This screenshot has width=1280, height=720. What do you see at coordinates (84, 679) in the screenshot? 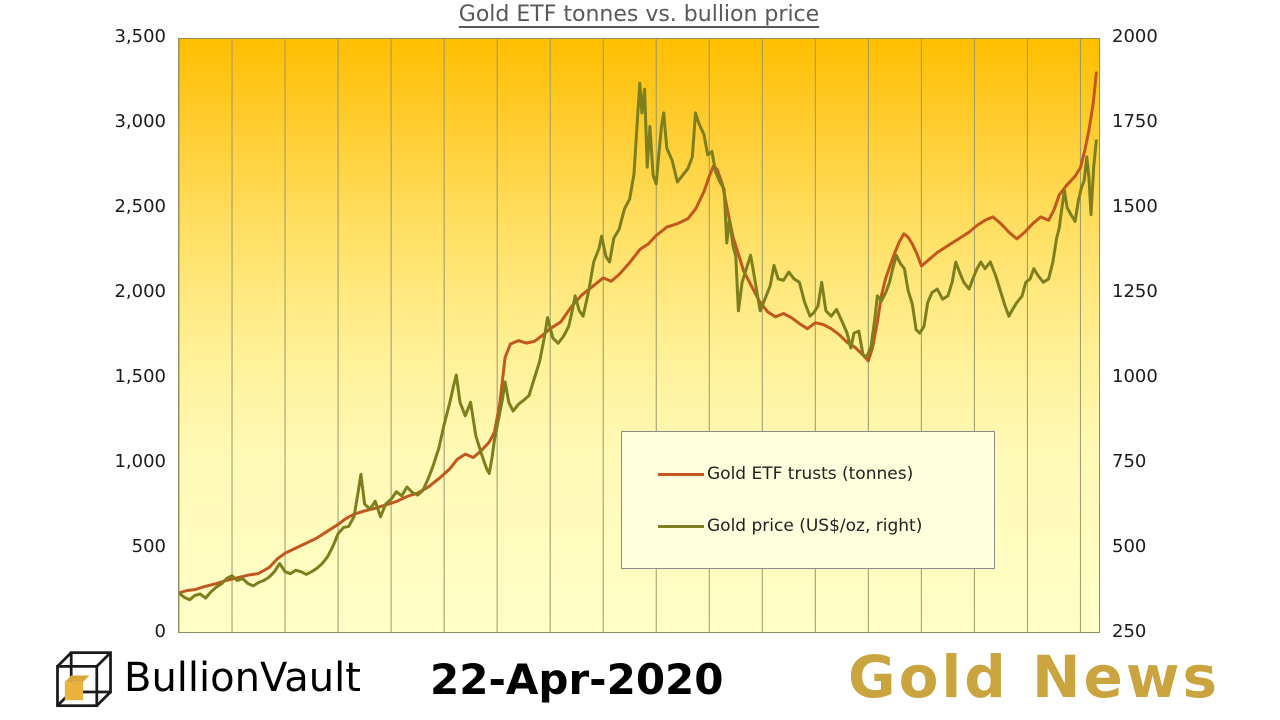
I see `bullionvault-logo-icon` at bounding box center [84, 679].